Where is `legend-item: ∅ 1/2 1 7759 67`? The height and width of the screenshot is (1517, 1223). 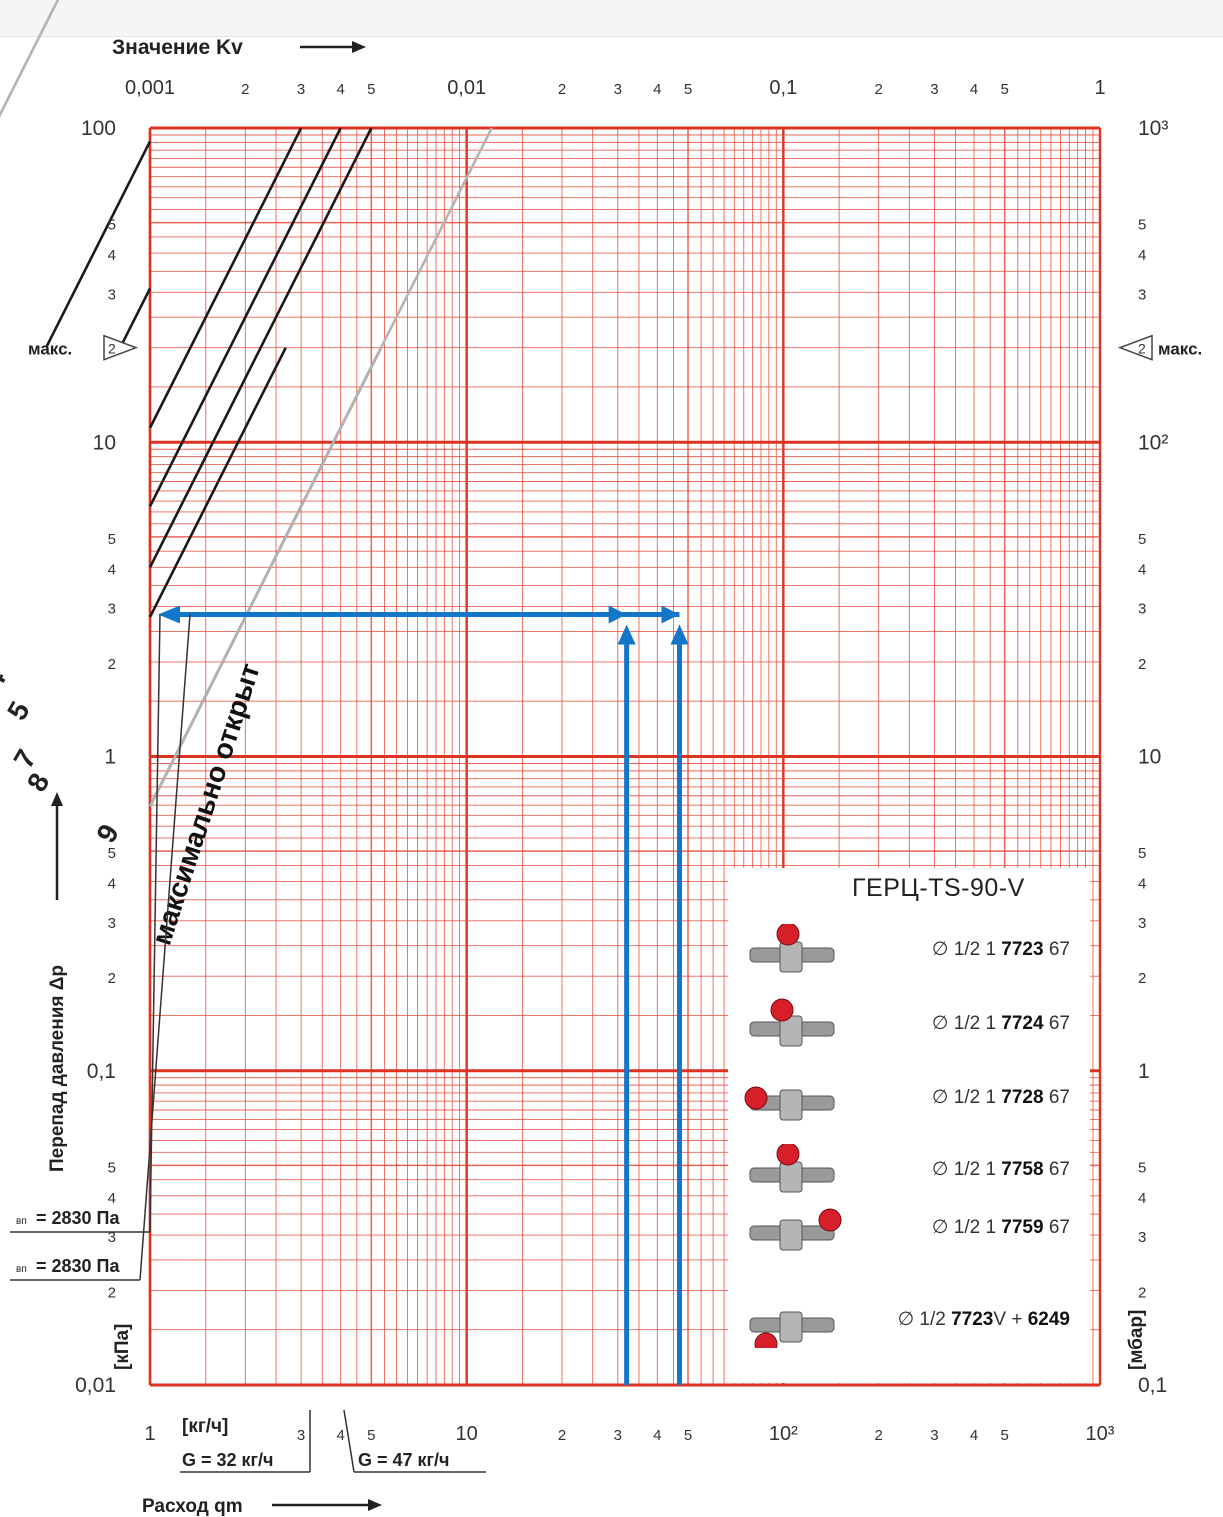
legend-item: ∅ 1/2 1 7759 67 is located at coordinates (909, 1226).